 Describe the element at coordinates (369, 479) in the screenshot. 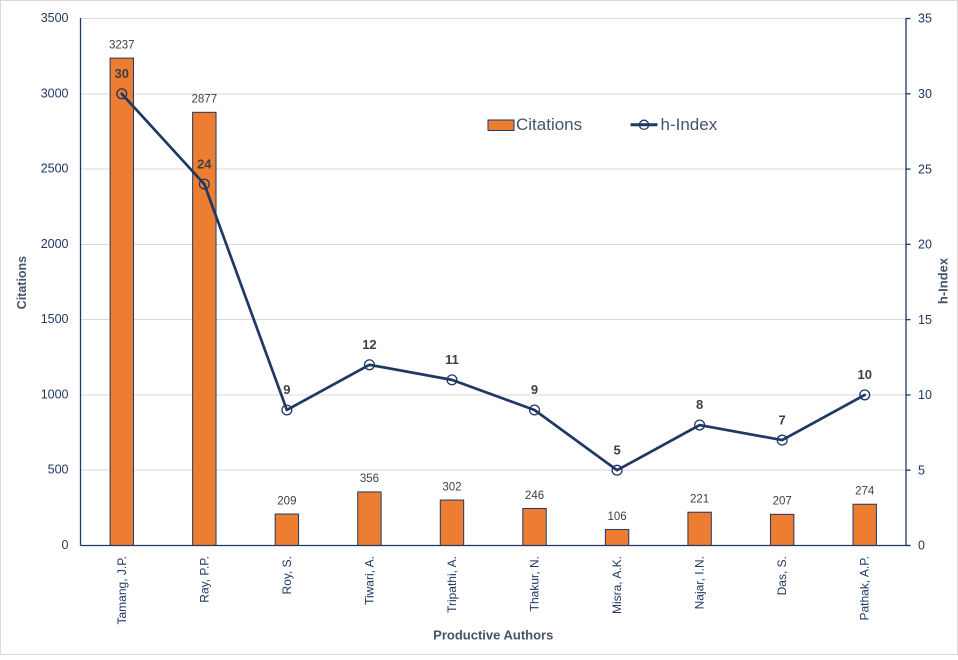

I see `svg-text: 356` at that location.